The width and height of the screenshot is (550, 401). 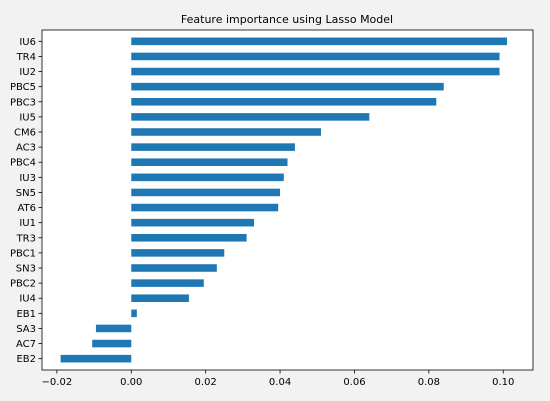 I want to click on bar-ac3, so click(x=213, y=147).